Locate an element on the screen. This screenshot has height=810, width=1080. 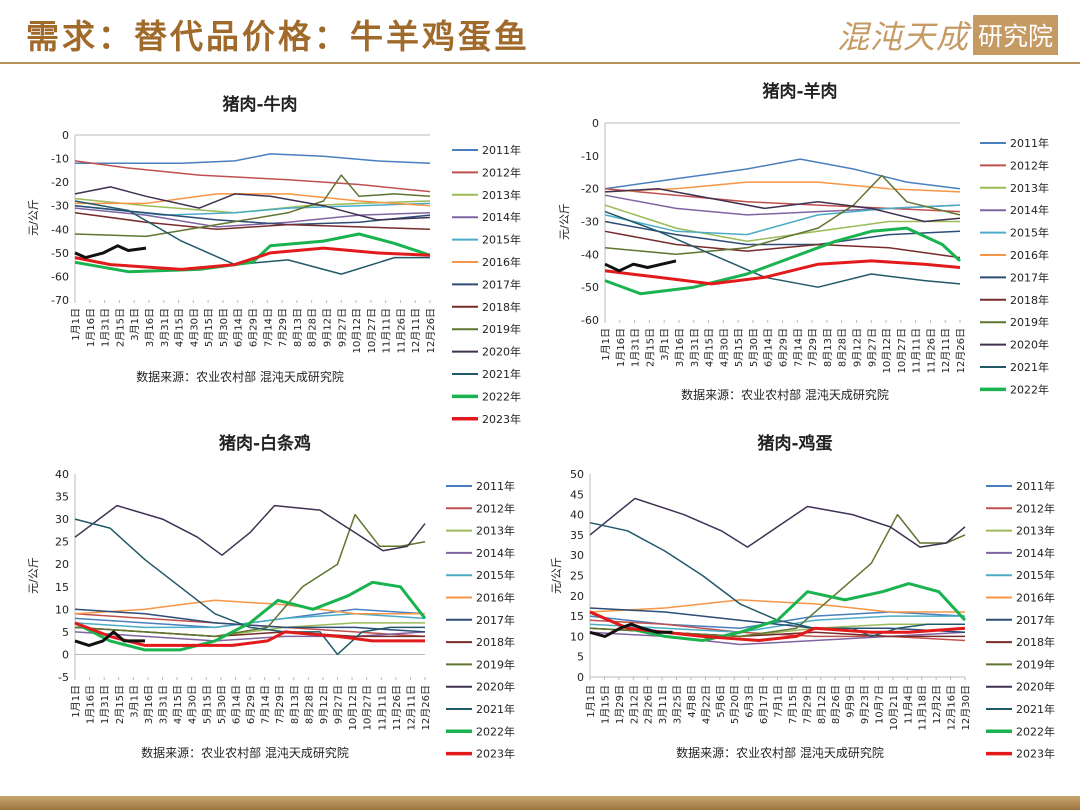
legend-label: 2015年 is located at coordinates (495, 575).